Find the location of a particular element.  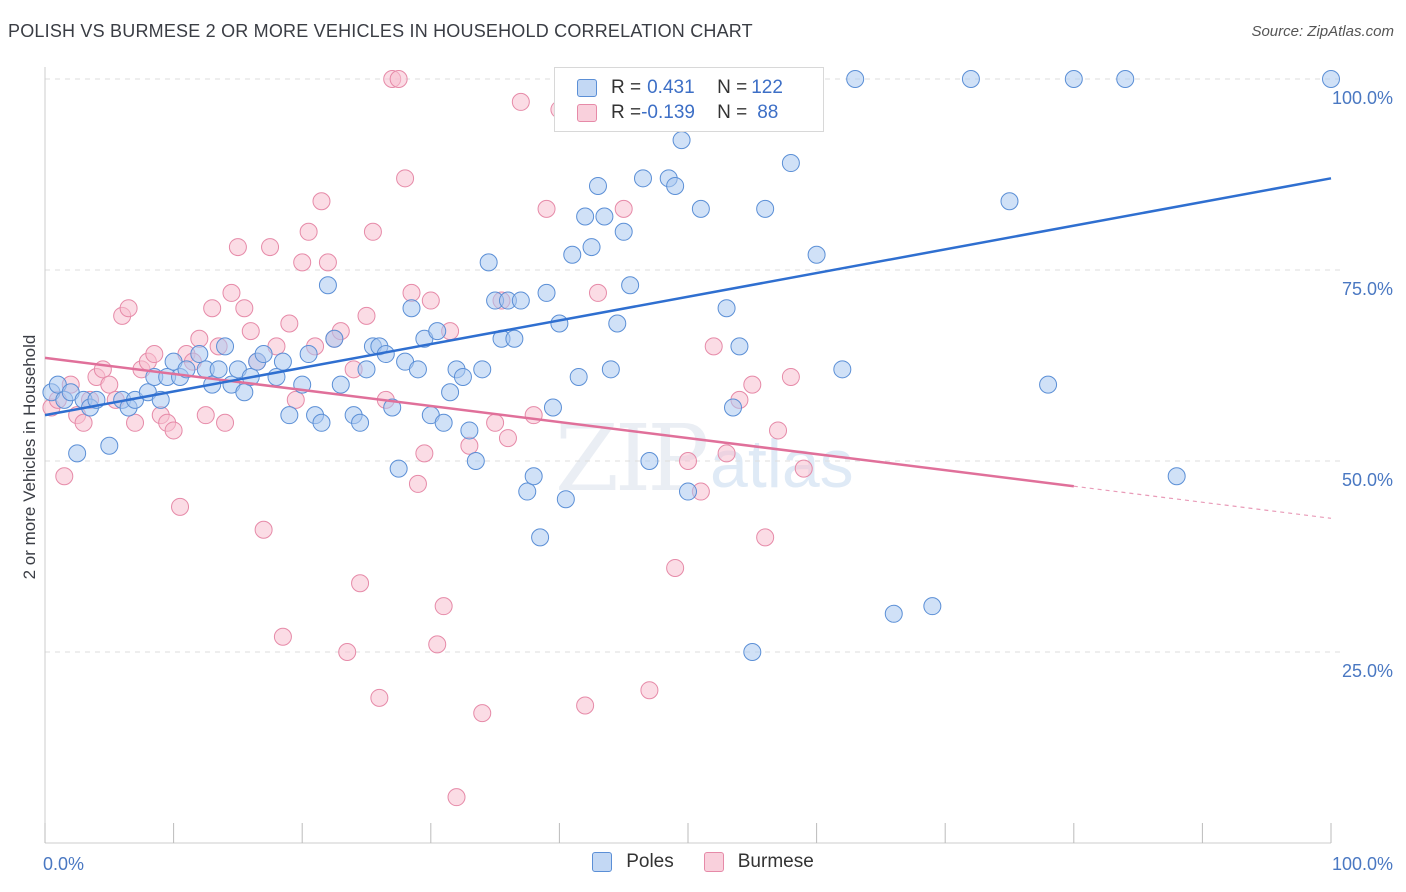

burmese-r-label: R = is located at coordinates (626, 112).